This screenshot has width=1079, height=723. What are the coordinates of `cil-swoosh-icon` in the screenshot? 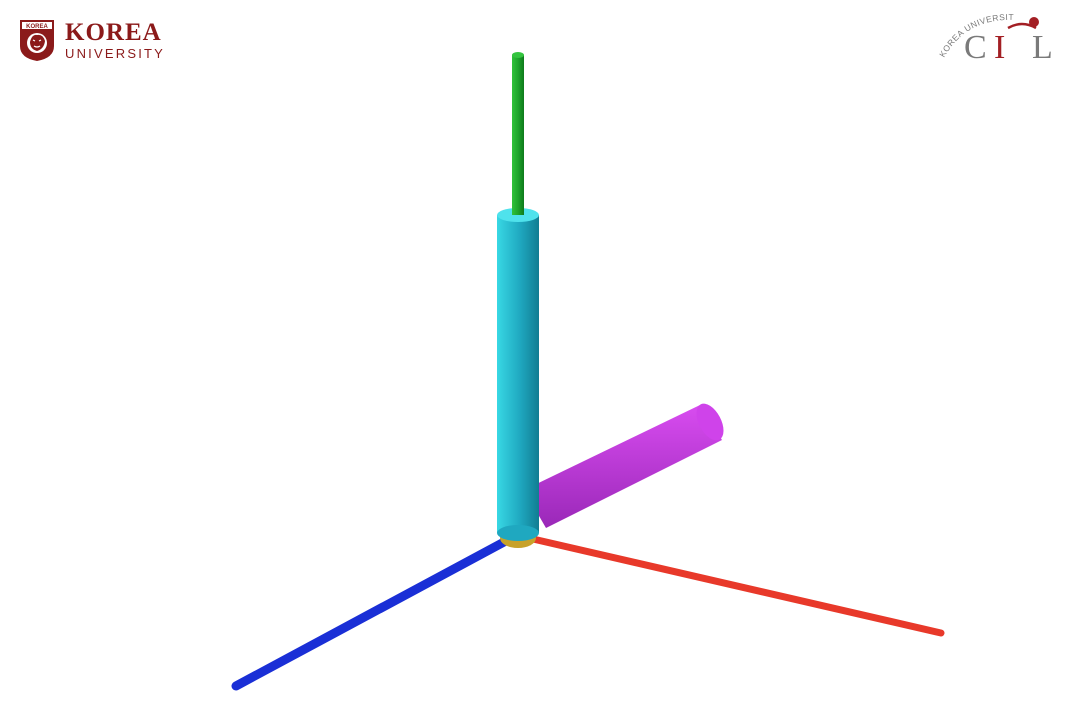 It's located at (1022, 26).